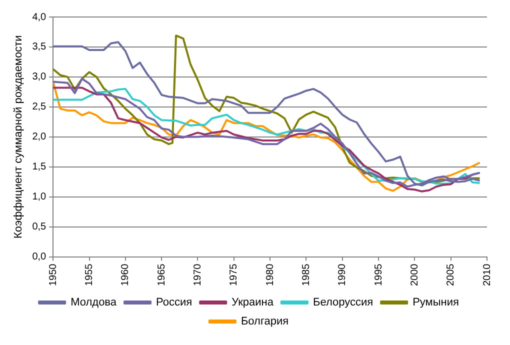  What do you see at coordinates (253, 302) in the screenshot?
I see `legend-label: Украина` at bounding box center [253, 302].